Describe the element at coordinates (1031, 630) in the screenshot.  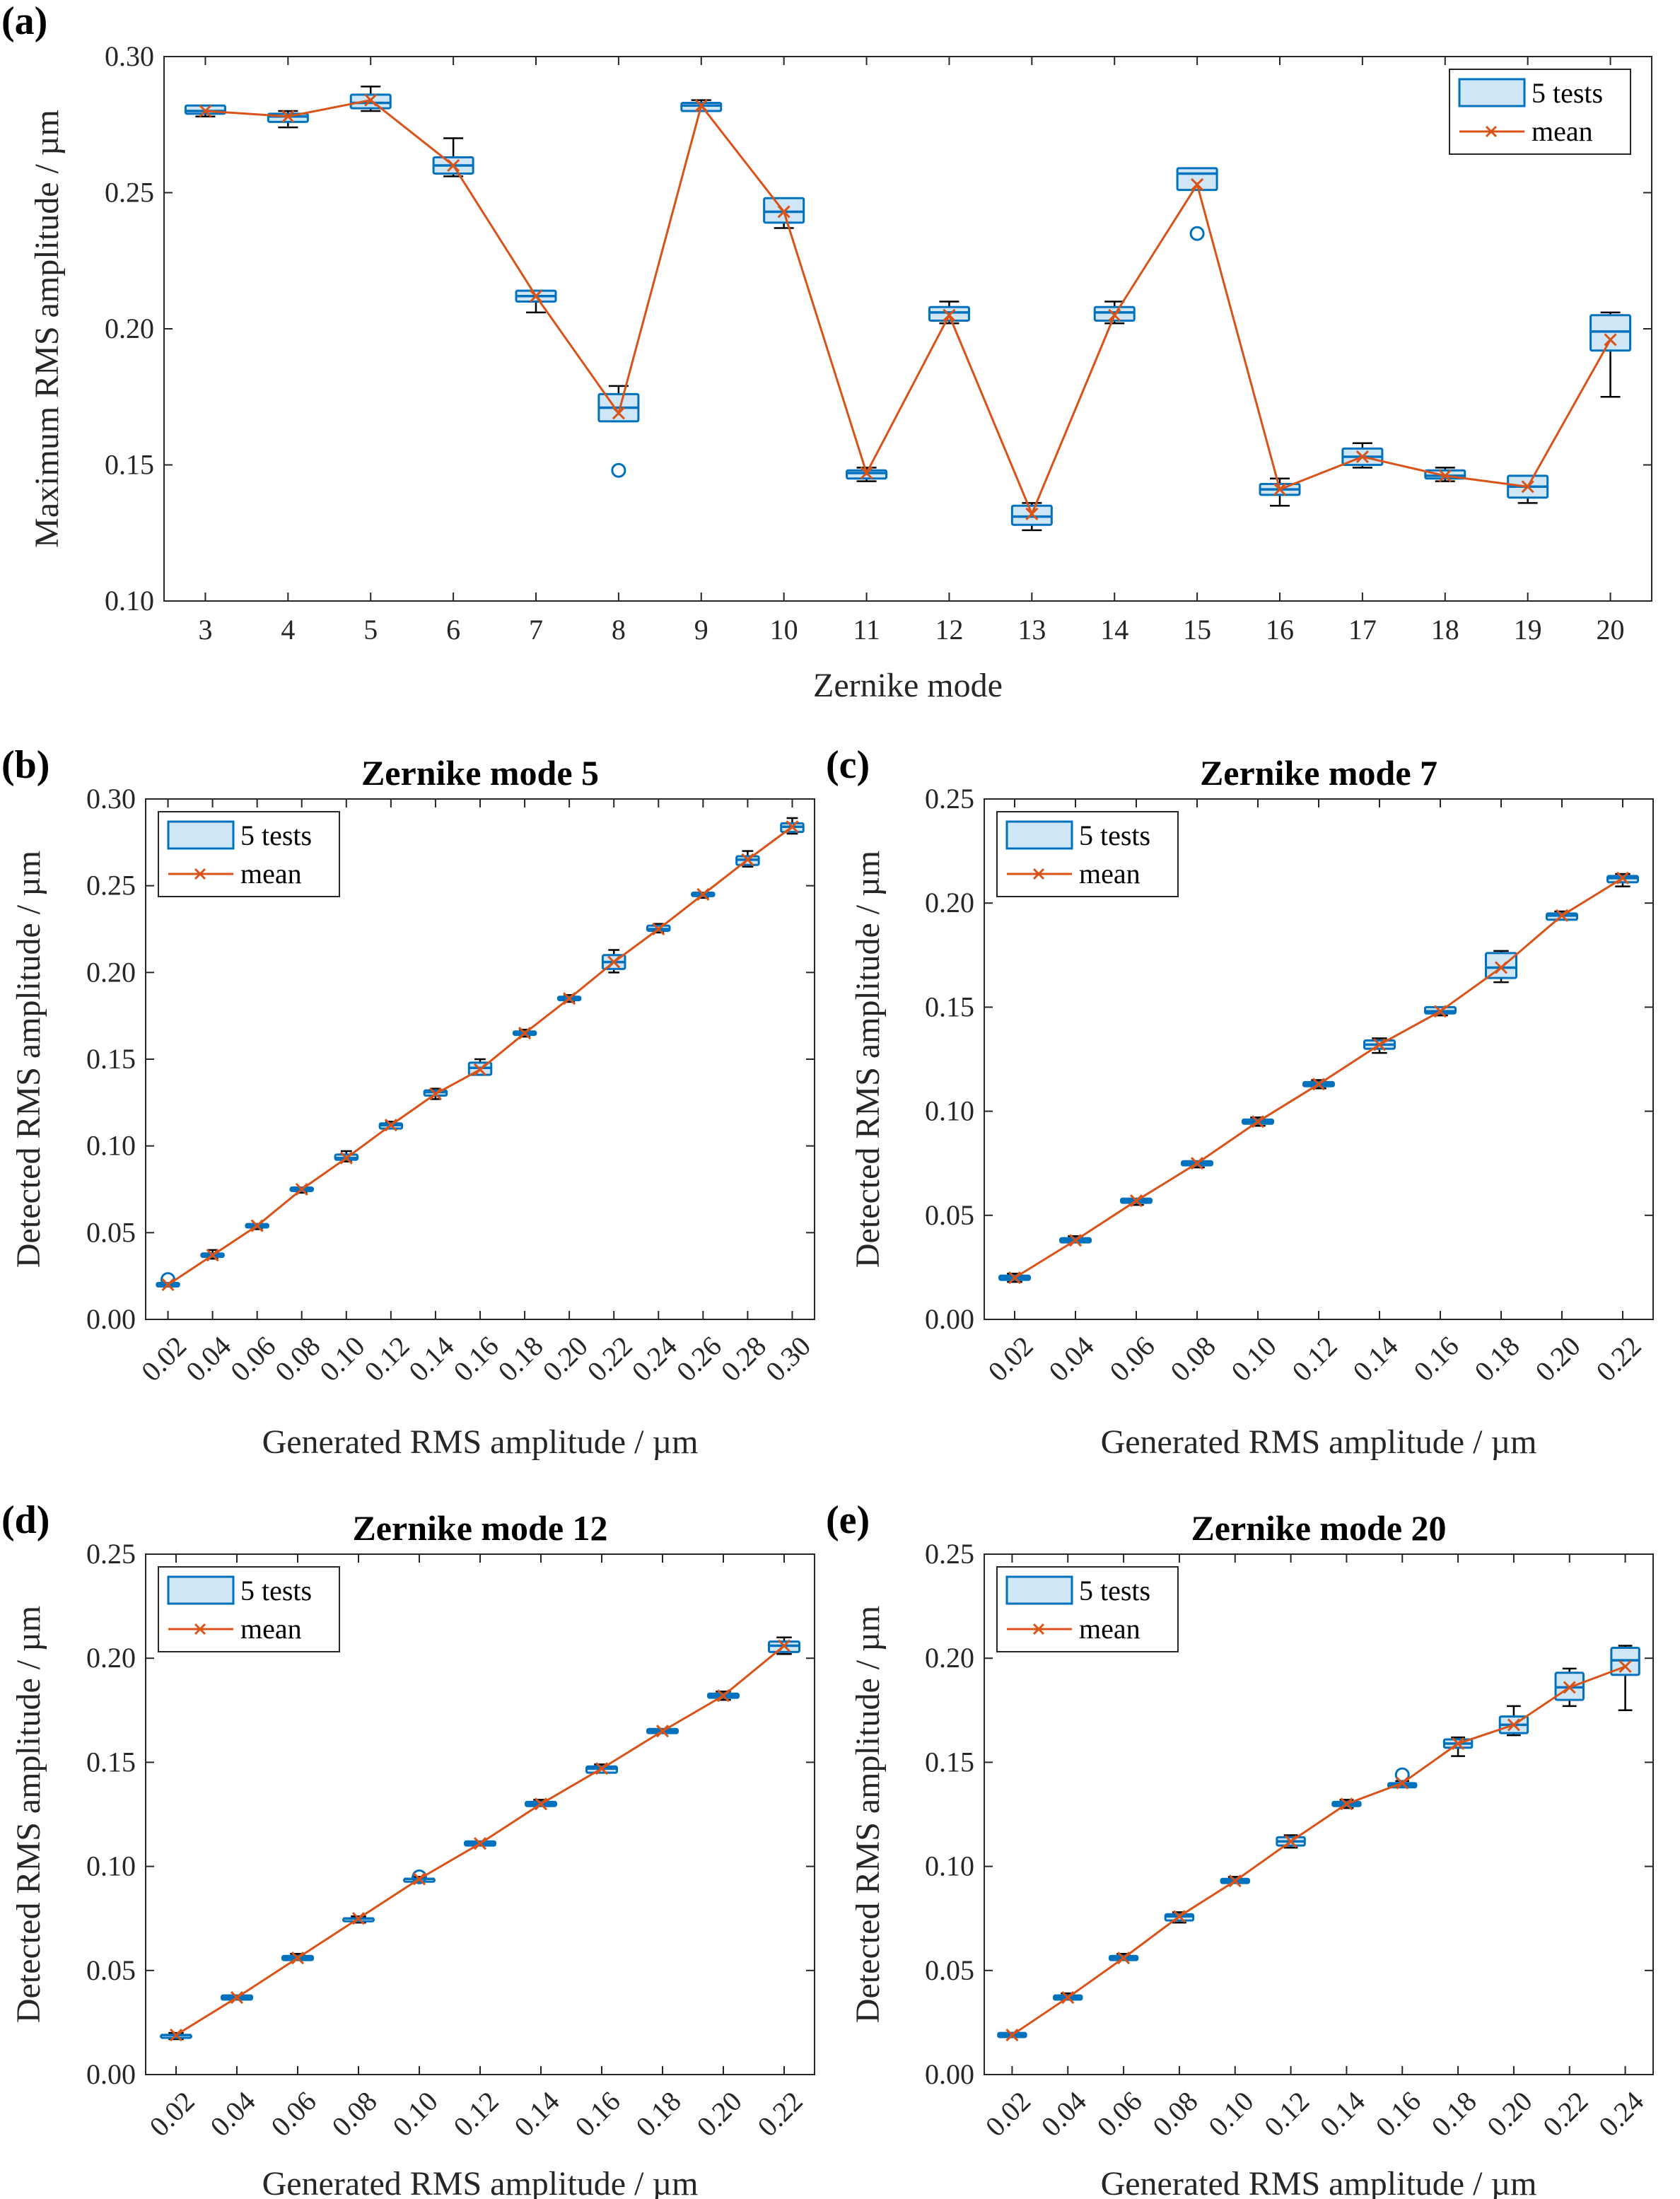
I see `x-tick-label: 13` at that location.